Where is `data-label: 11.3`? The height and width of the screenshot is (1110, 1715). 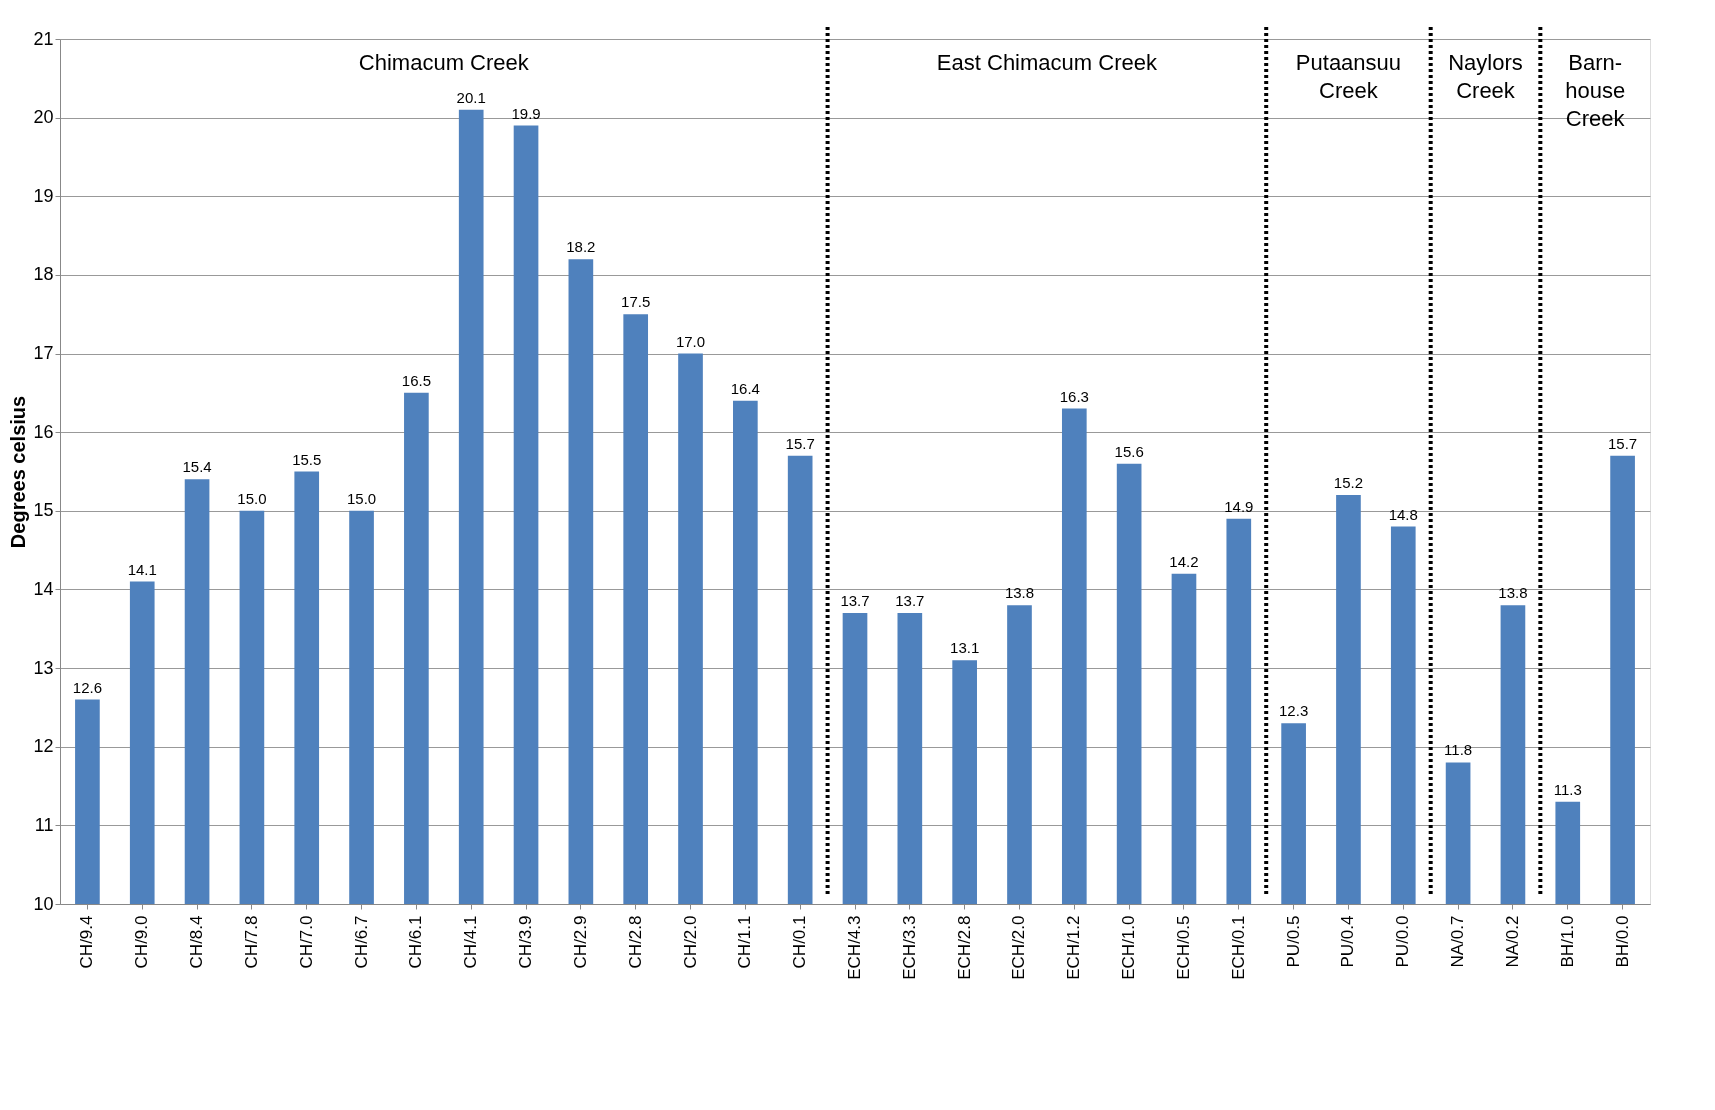
data-label: 11.3 is located at coordinates (1567, 789).